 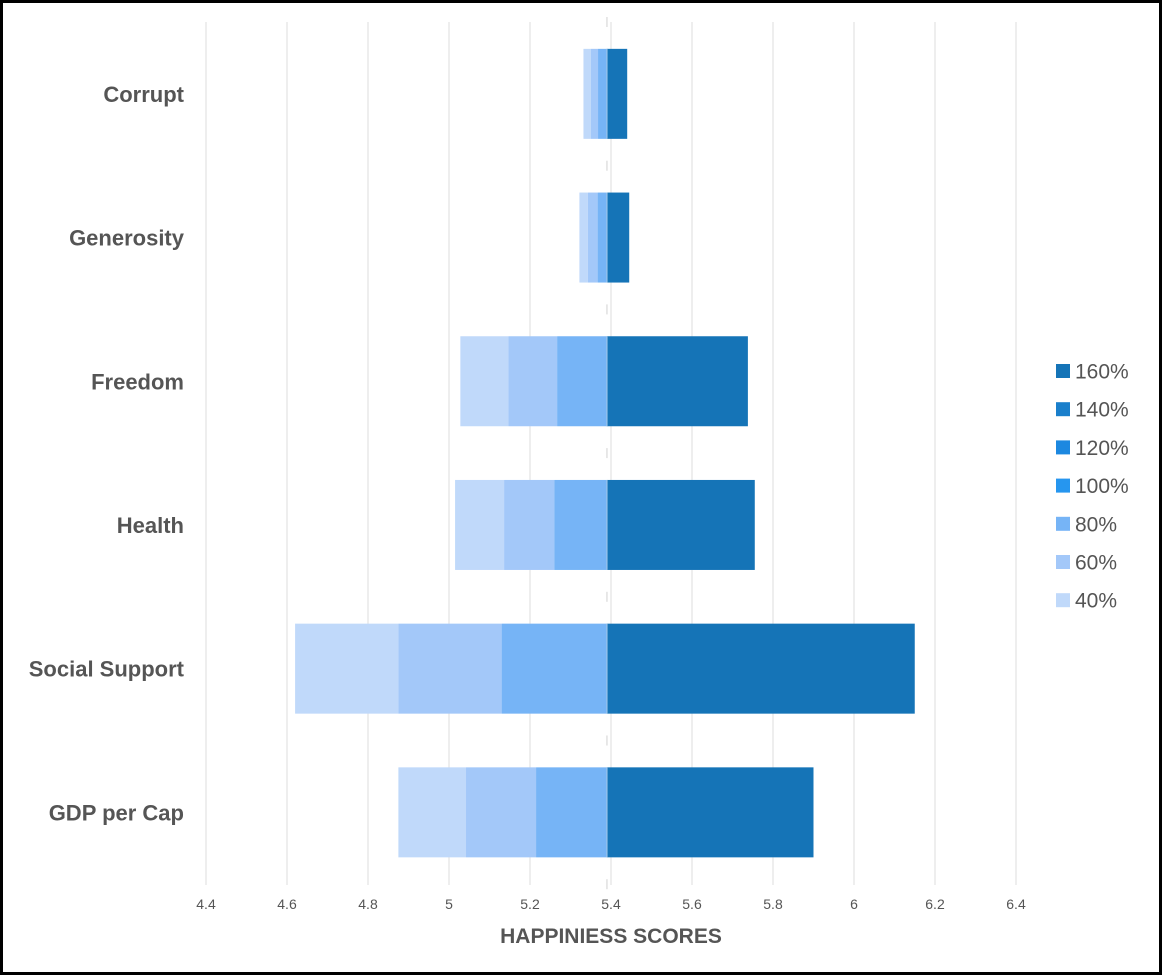 What do you see at coordinates (1102, 448) in the screenshot?
I see `legend-label: 120%` at bounding box center [1102, 448].